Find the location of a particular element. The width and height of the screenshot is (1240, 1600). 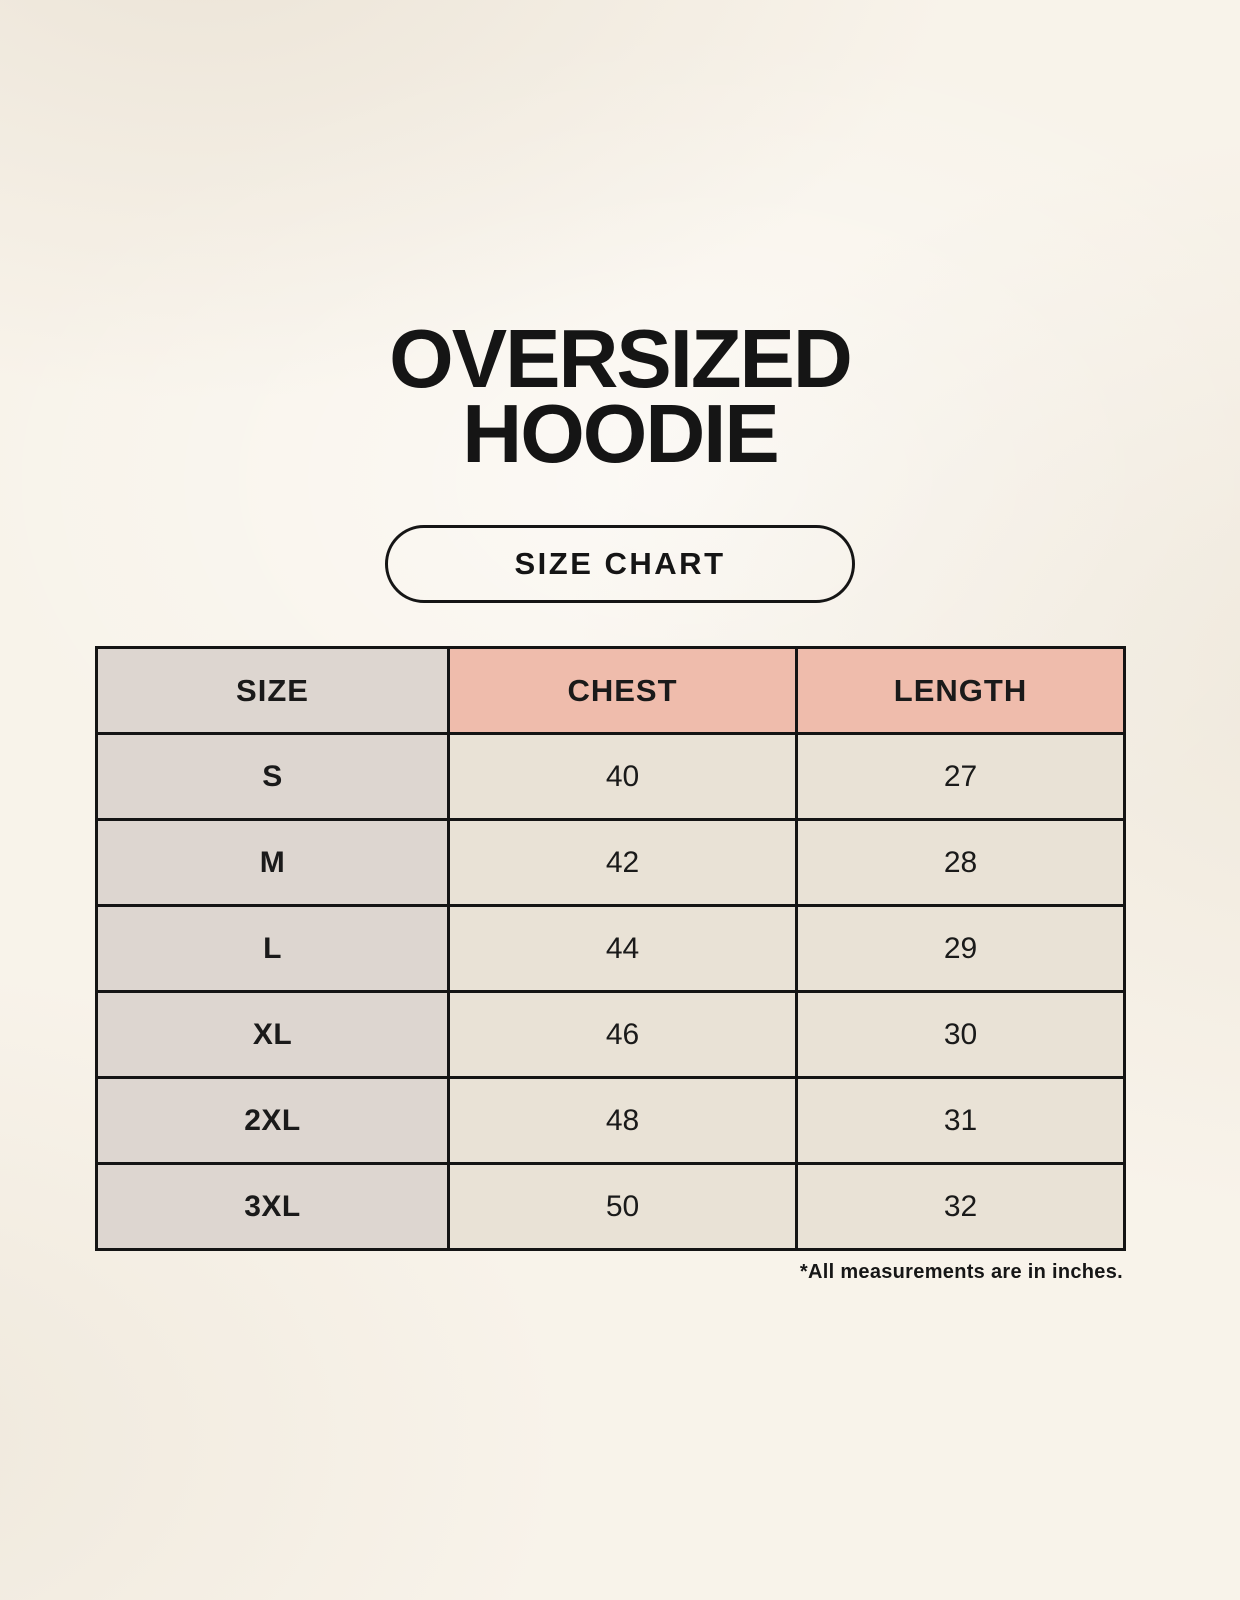

table-row-l: L 44 29 is located at coordinates (610, 948).